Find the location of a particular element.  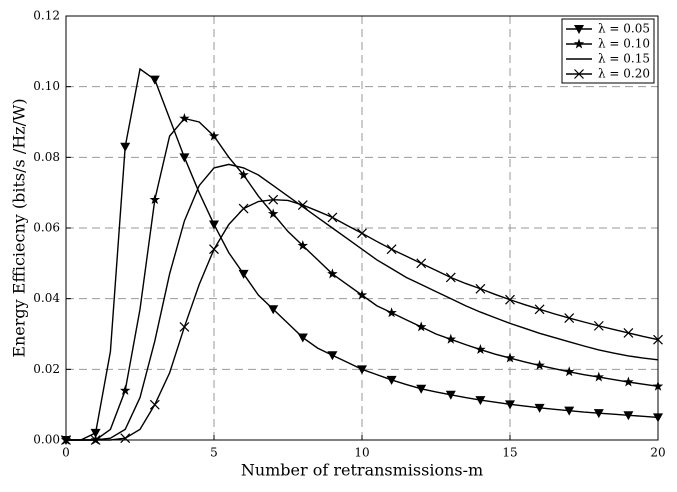

y-tick-label: 0.04 is located at coordinates (46, 298).